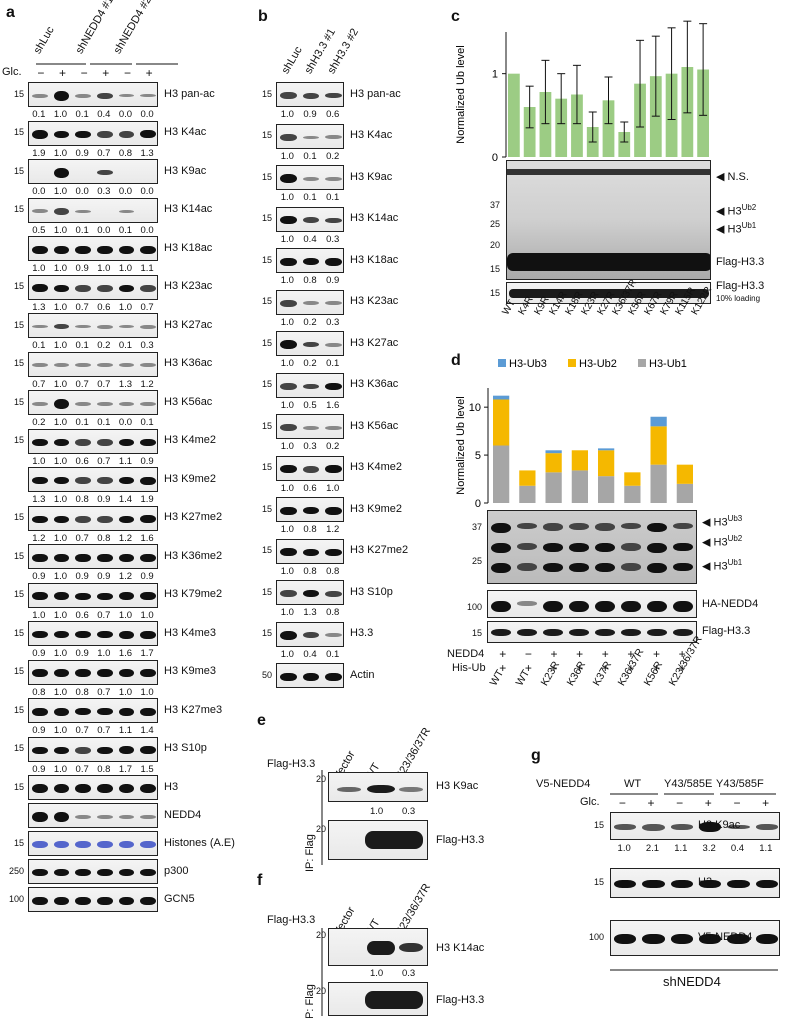 This screenshot has height=1018, width=788. Describe the element at coordinates (529, 132) in the screenshot. I see `c-bar-k4r` at that location.